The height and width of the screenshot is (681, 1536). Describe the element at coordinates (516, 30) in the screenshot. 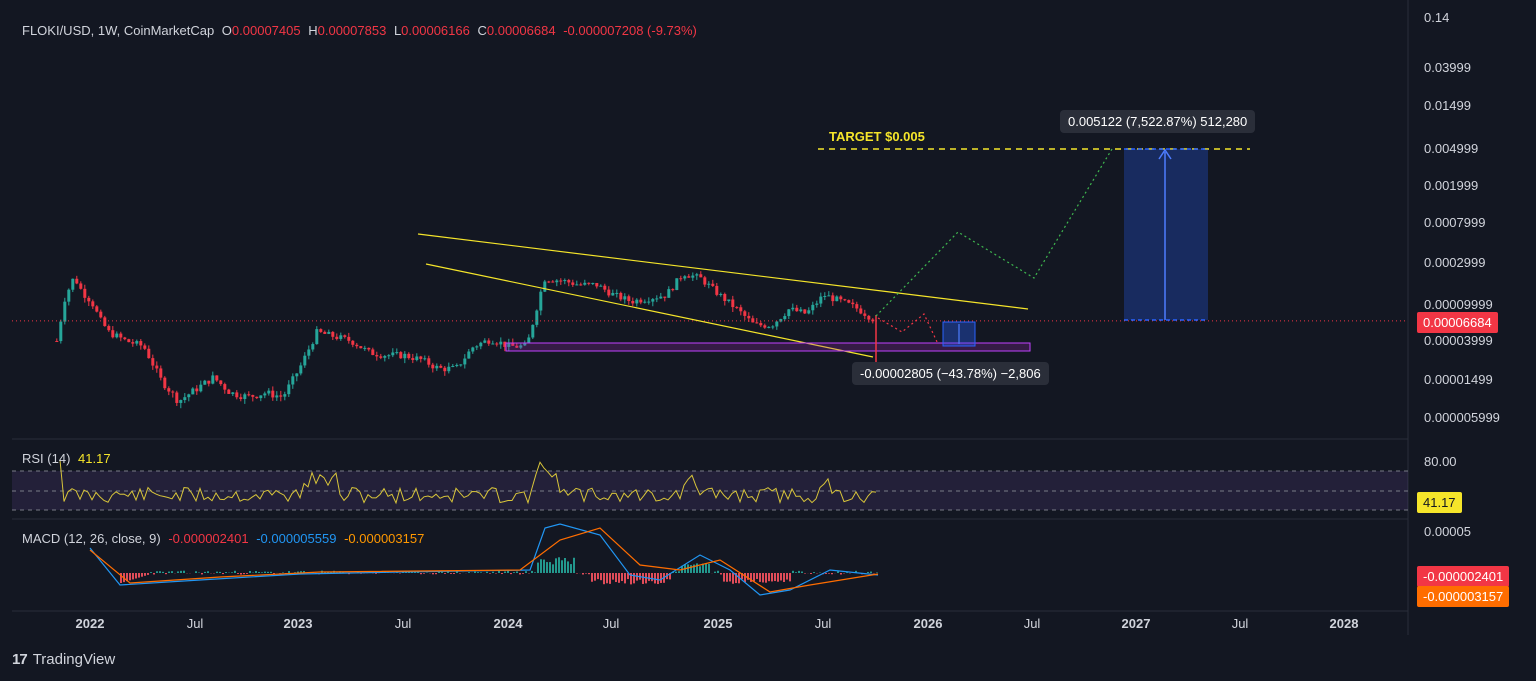

I see `close-label: C0.00006684` at that location.